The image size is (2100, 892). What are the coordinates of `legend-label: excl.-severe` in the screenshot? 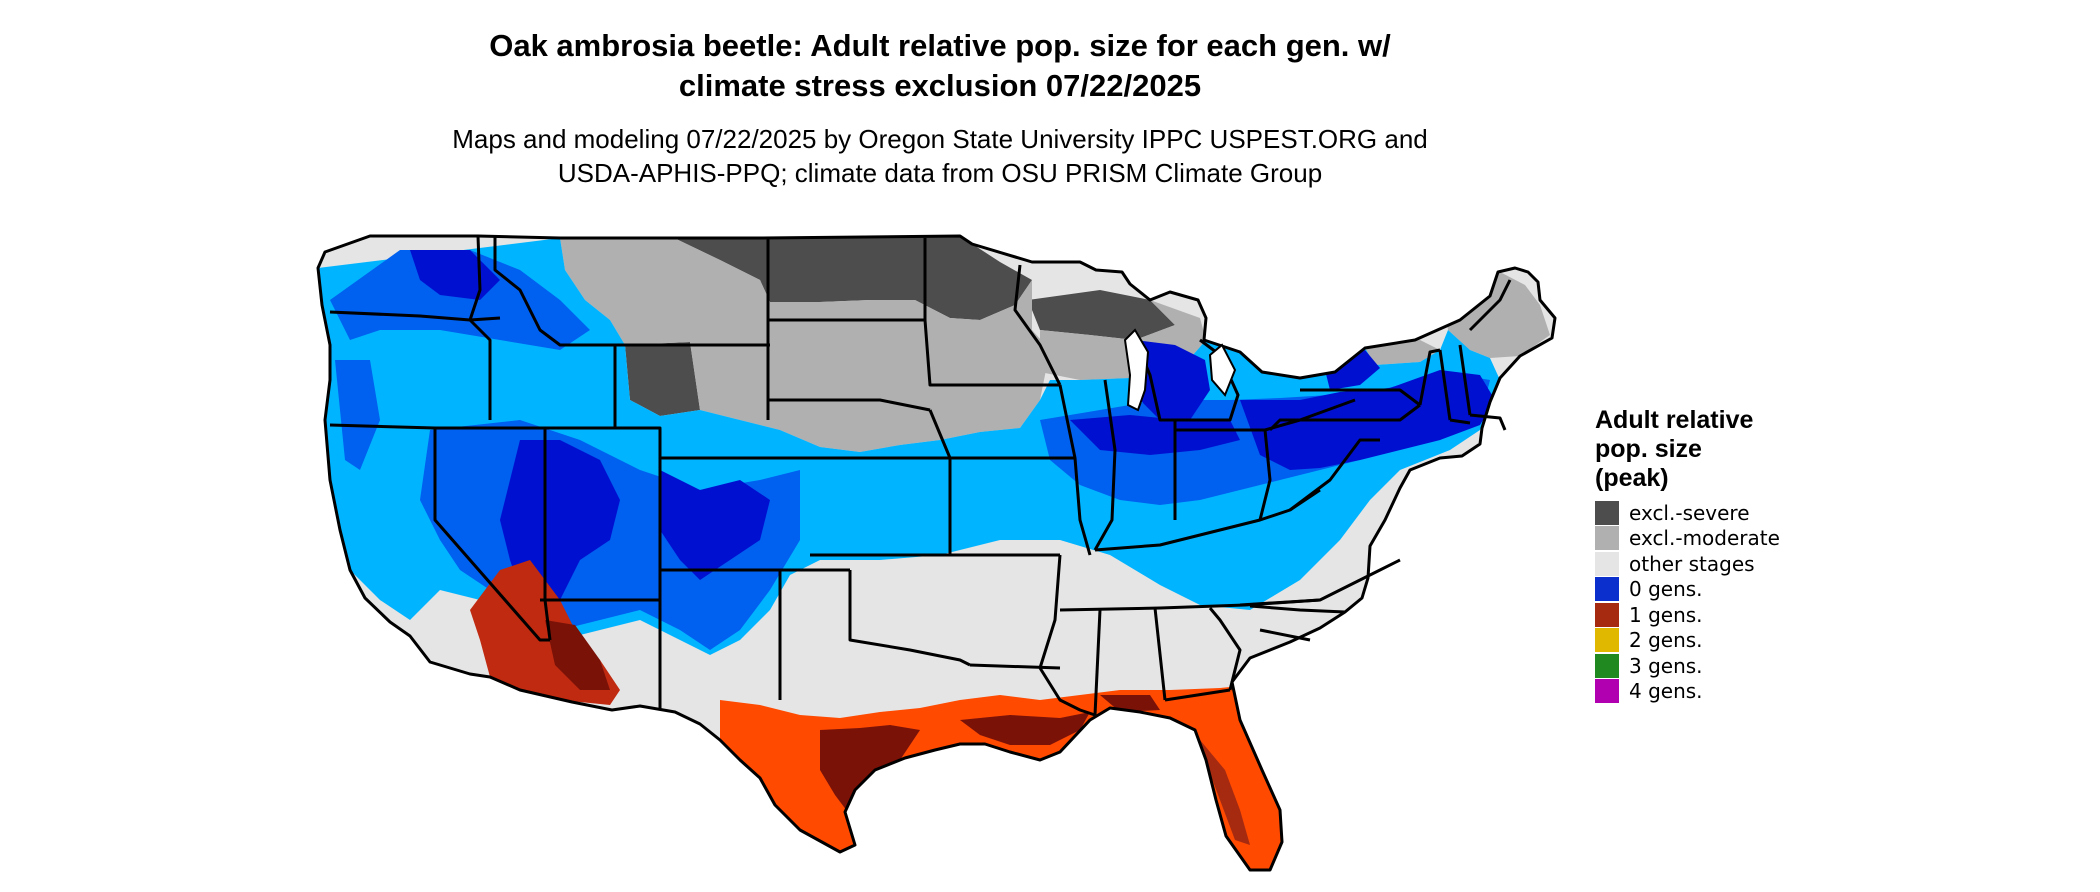 It's located at (1689, 512).